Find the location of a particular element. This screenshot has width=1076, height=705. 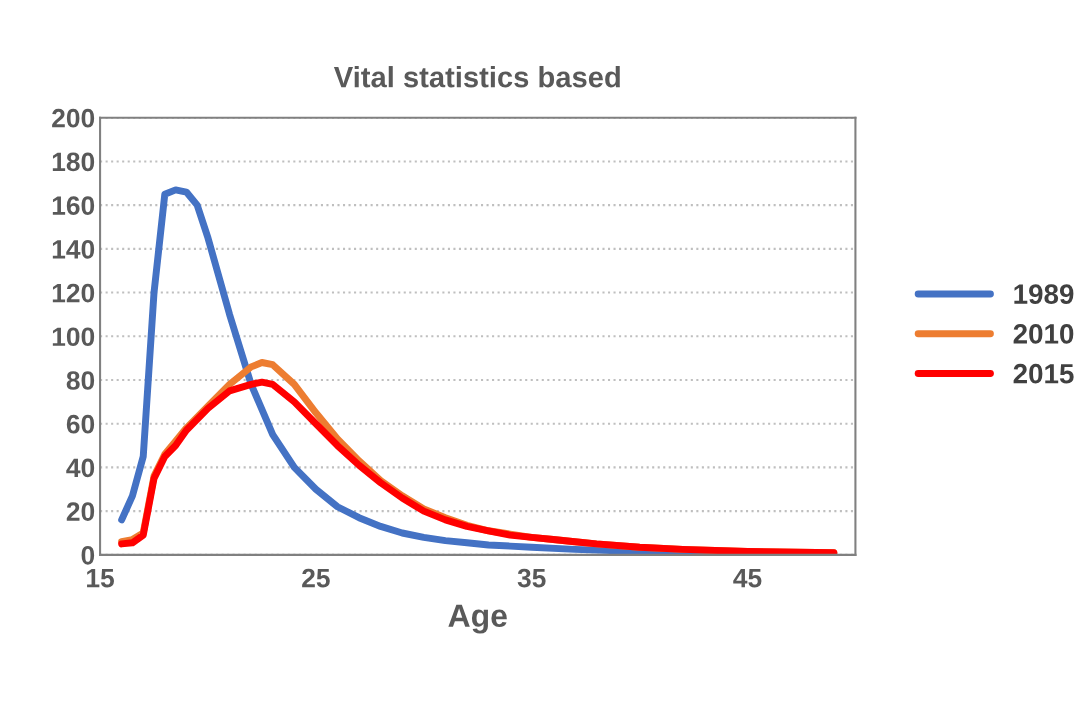

y-tick-label: 0 is located at coordinates (88, 555).